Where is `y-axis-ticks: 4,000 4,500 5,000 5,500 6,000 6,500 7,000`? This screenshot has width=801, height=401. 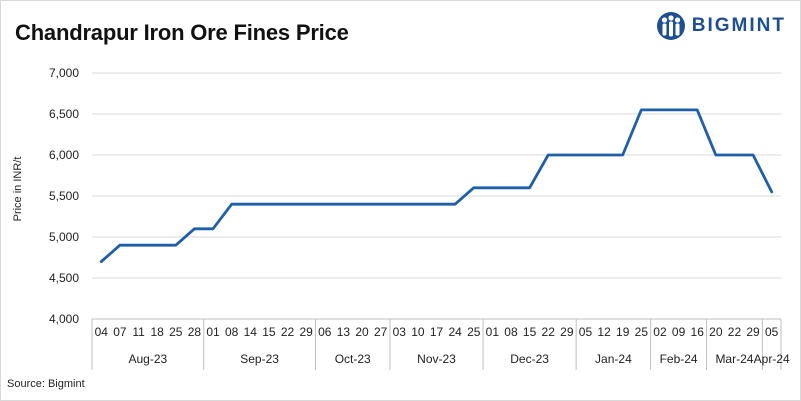
y-axis-ticks: 4,000 4,500 5,000 5,500 6,000 6,500 7,000 is located at coordinates (64, 196).